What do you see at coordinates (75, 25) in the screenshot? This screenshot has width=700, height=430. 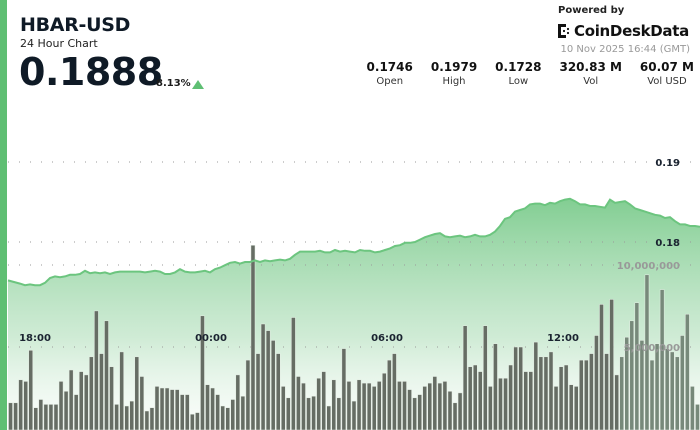 I see `pair-title: HBAR-USD` at bounding box center [75, 25].